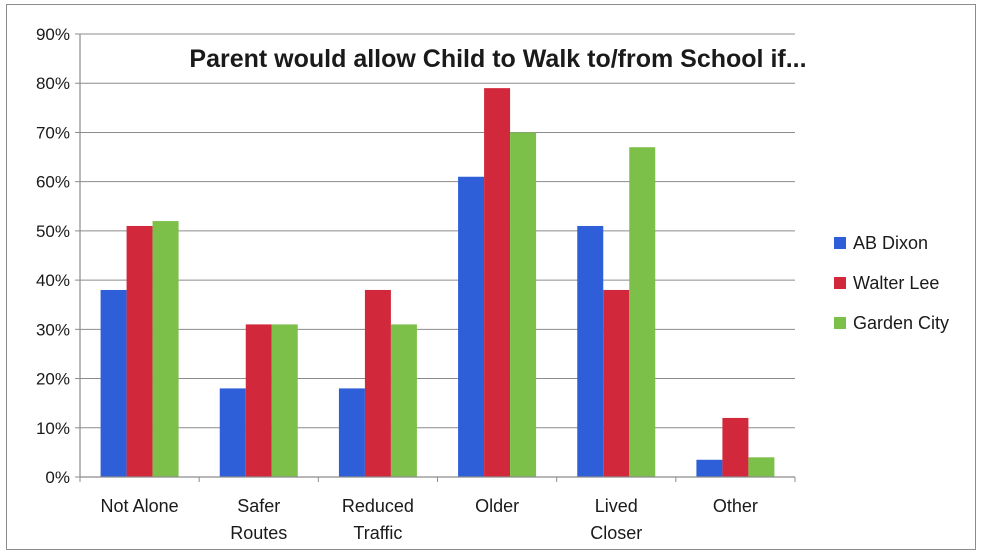  What do you see at coordinates (53, 132) in the screenshot?
I see `y-tick-label: 70%` at bounding box center [53, 132].